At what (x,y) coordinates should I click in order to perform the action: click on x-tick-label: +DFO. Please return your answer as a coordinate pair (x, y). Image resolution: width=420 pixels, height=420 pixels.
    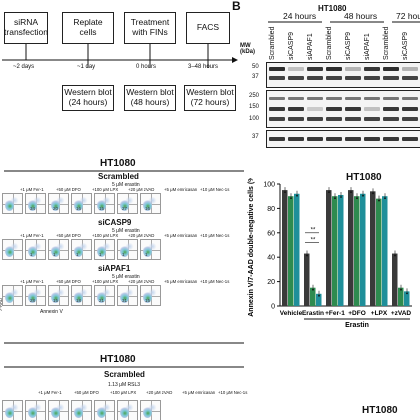
    Looking at the image, I should click on (357, 313).